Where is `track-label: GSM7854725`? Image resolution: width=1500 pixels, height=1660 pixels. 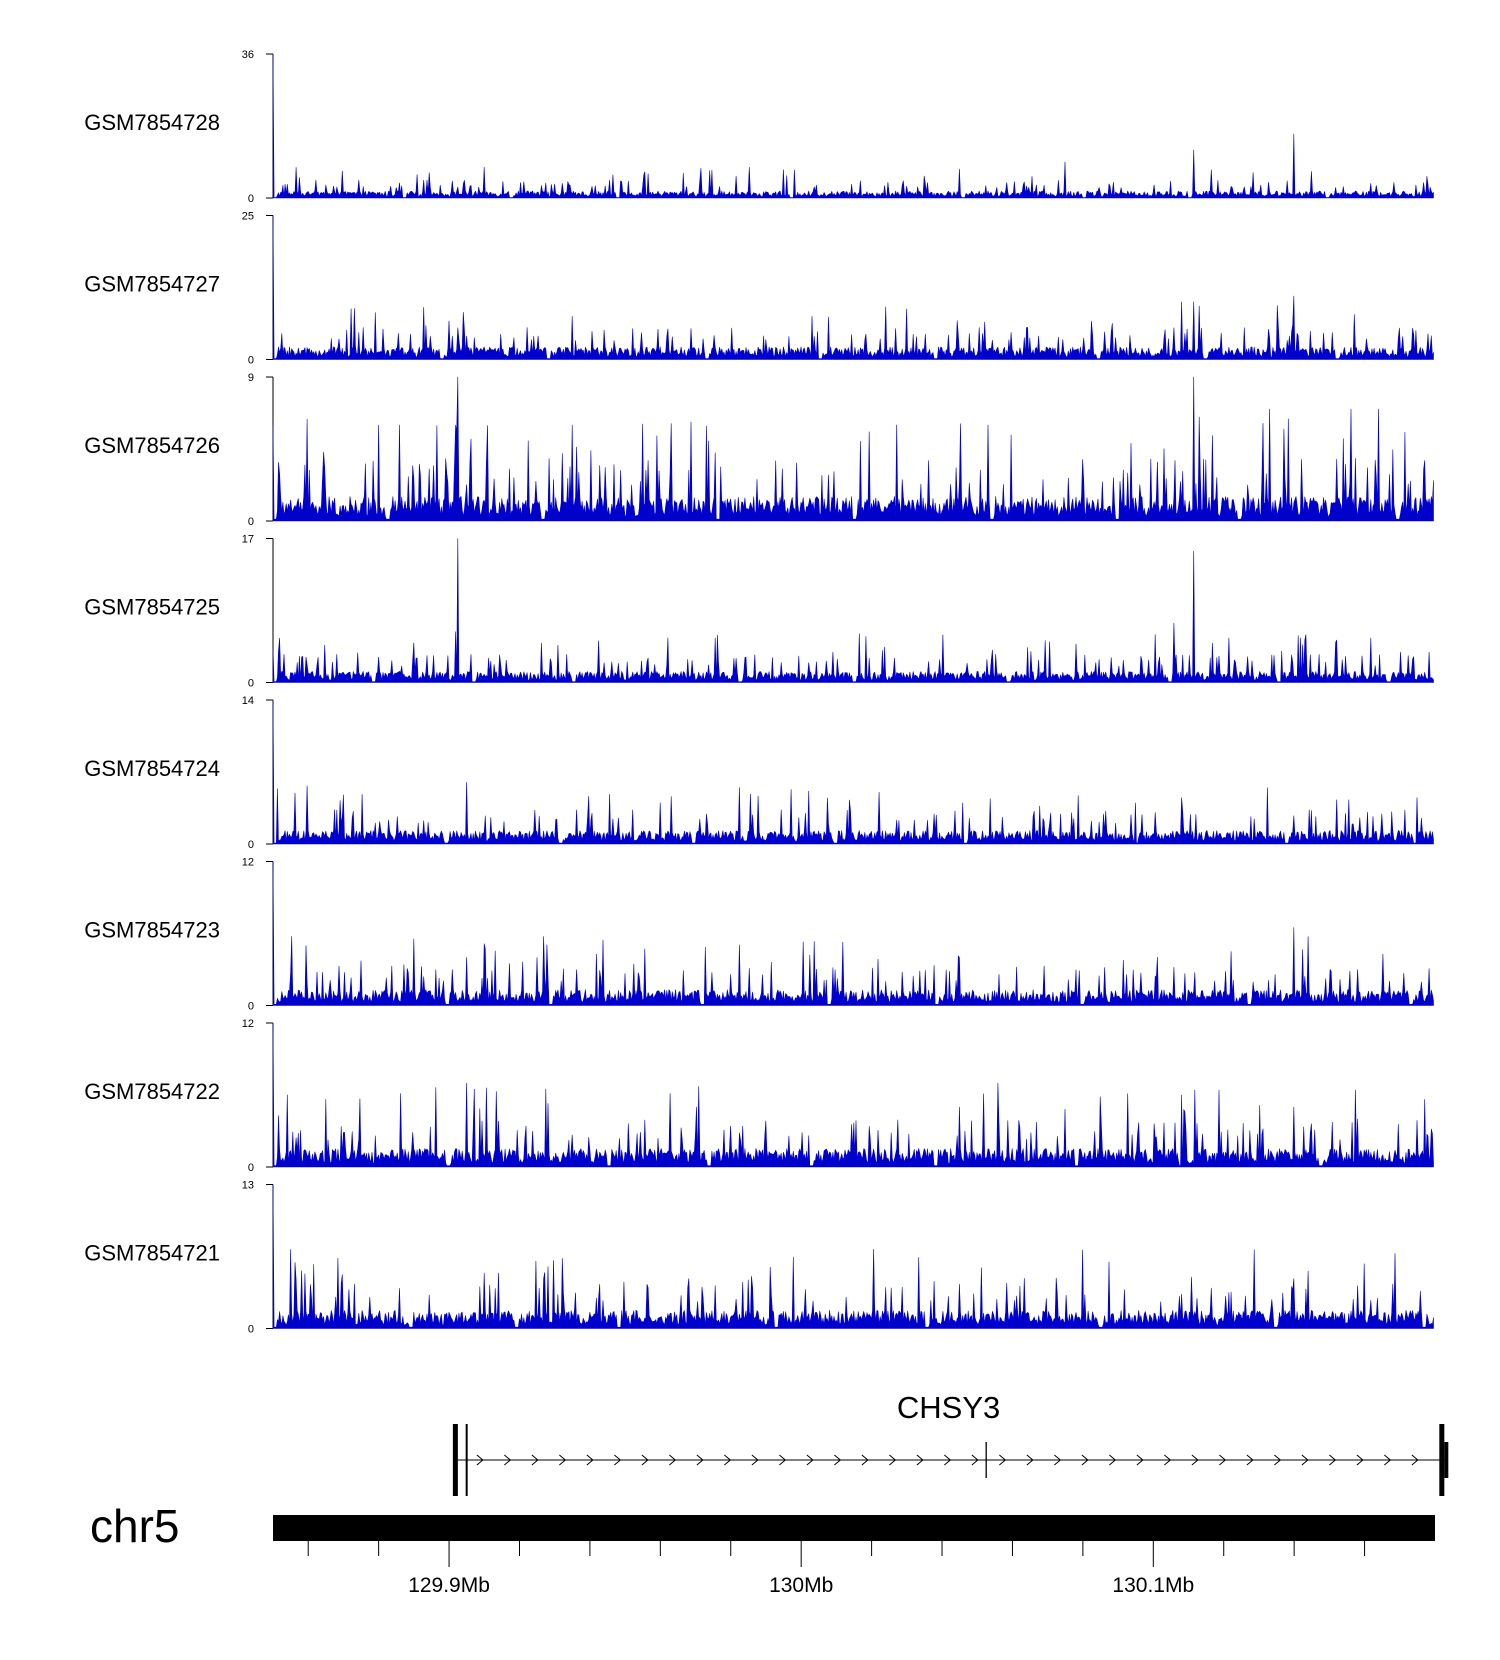 track-label: GSM7854725 is located at coordinates (152, 607).